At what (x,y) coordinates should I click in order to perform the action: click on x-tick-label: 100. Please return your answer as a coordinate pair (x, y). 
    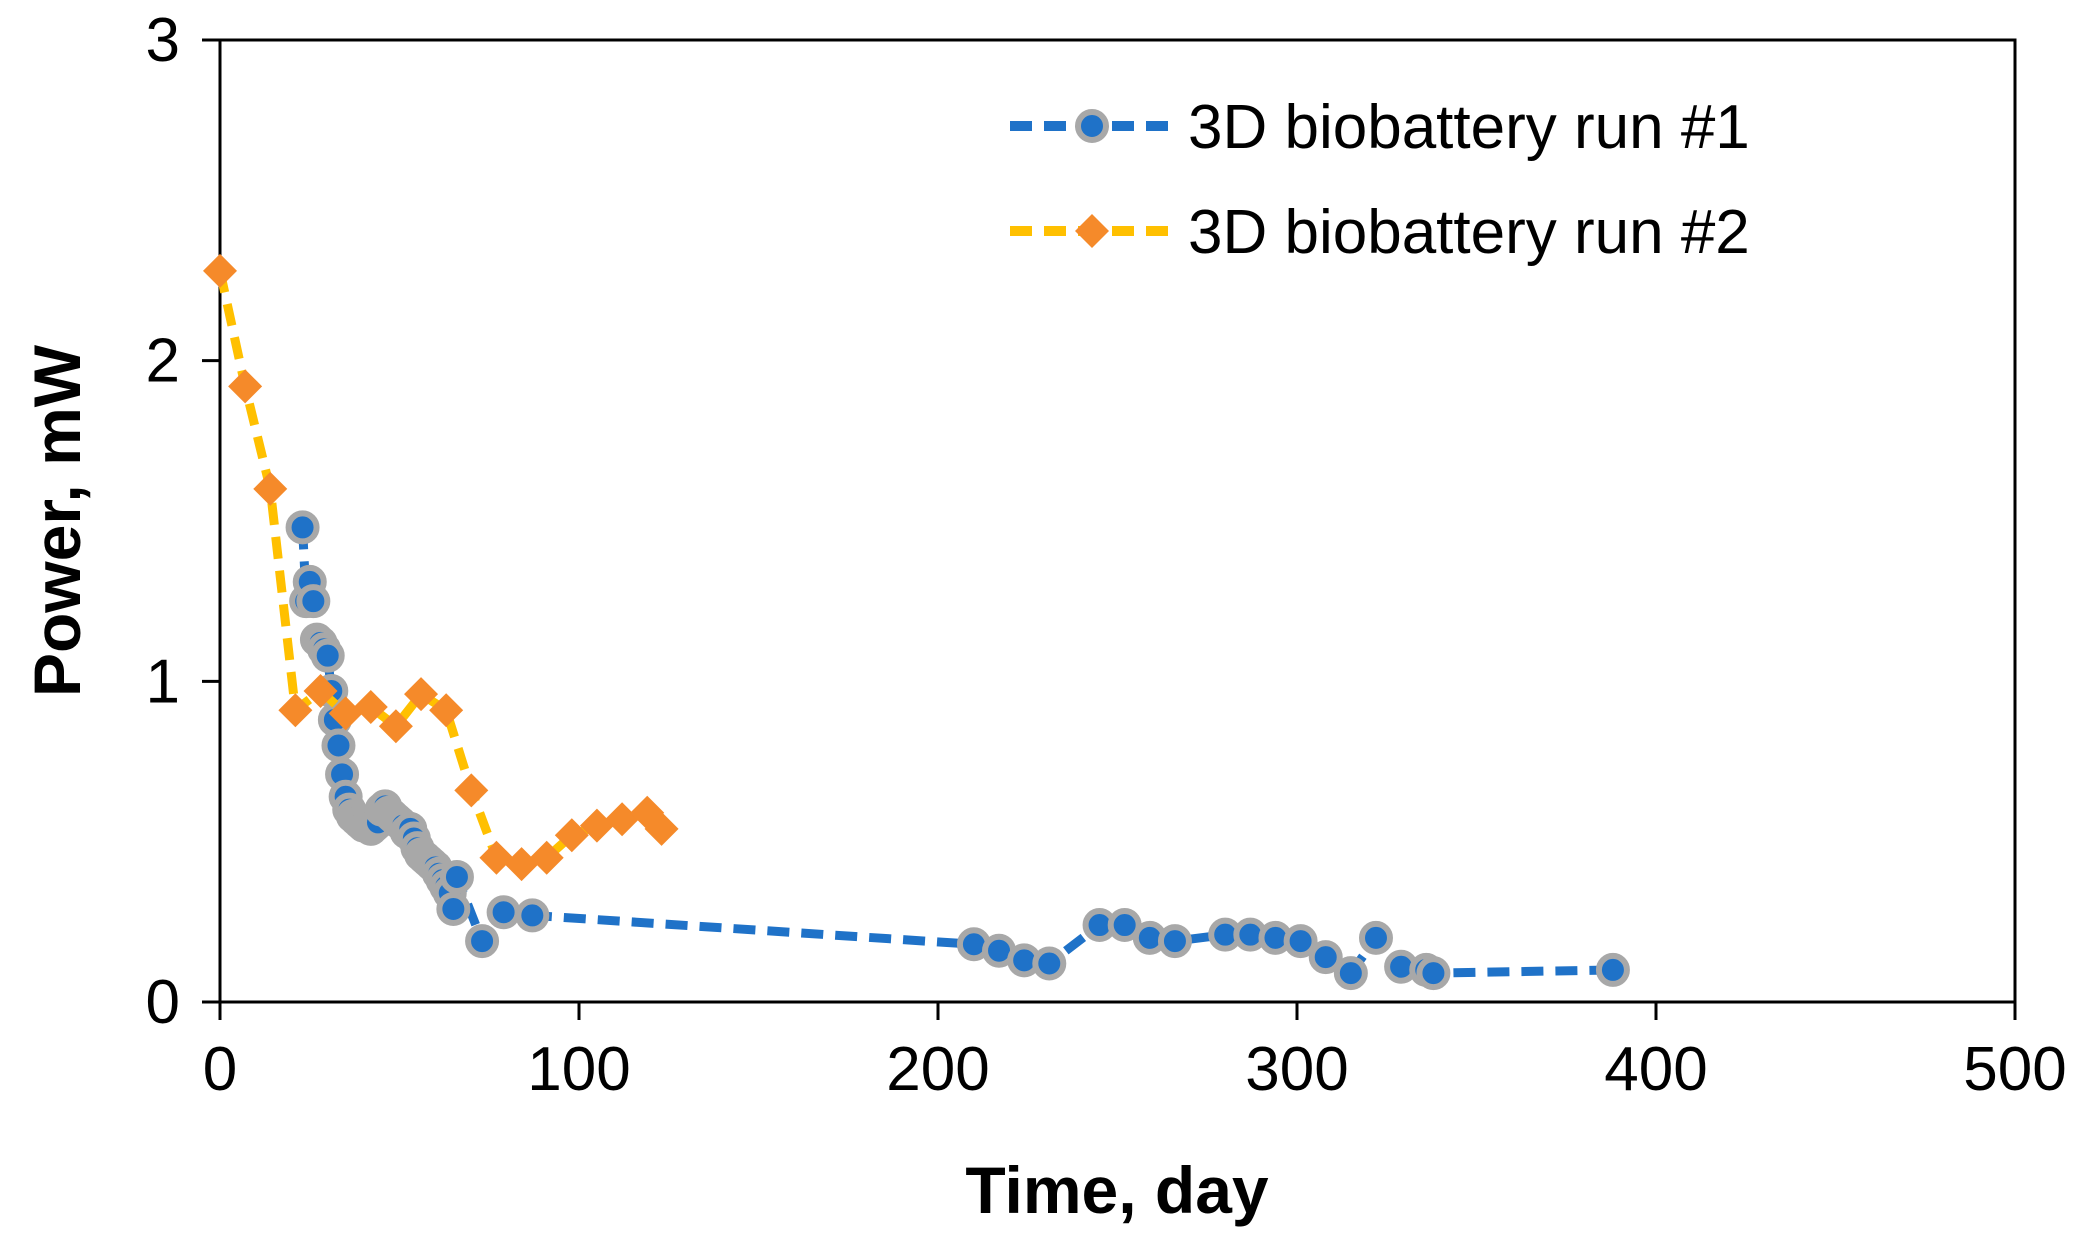
    Looking at the image, I should click on (578, 1069).